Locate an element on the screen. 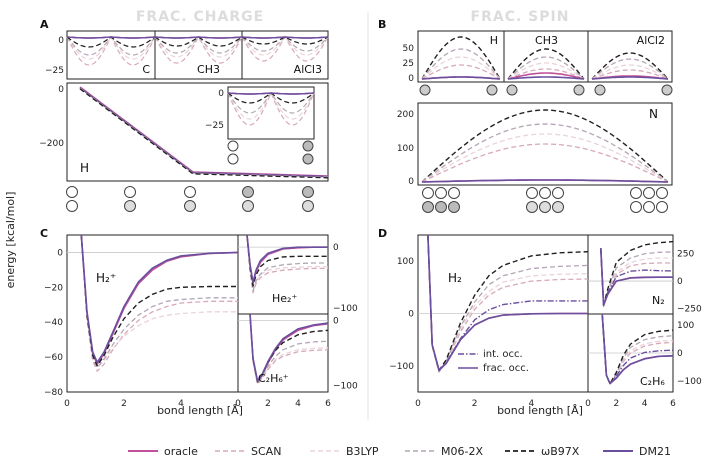 The image size is (720, 471). d-inset-top-ytick: −250 is located at coordinates (689, 310).